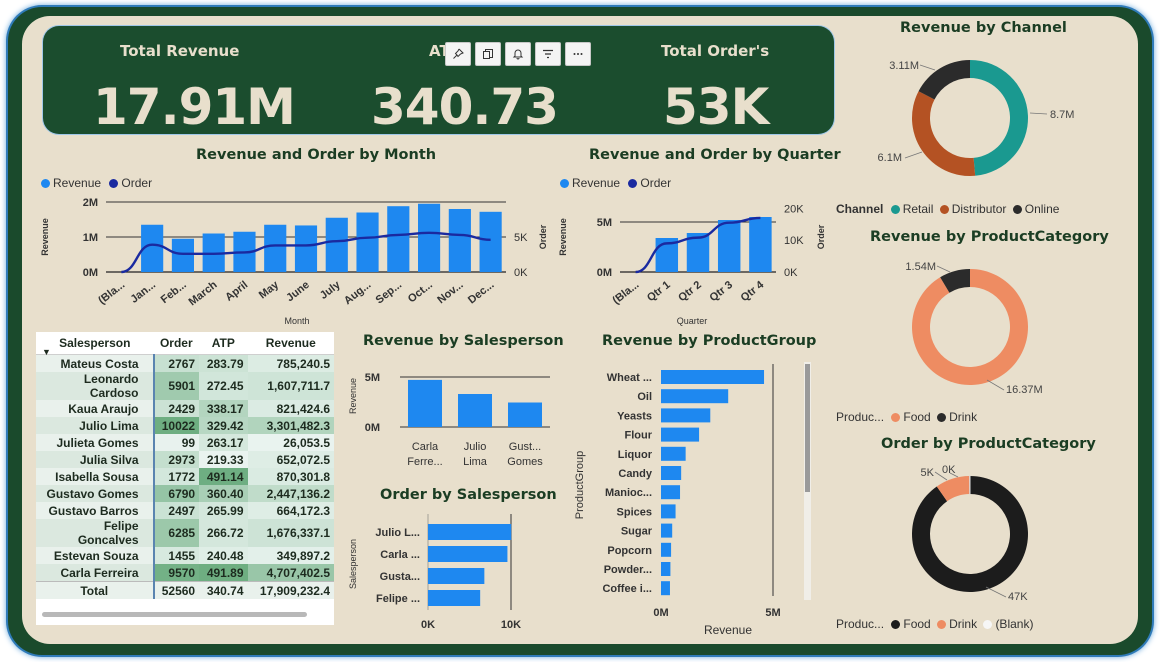 This screenshot has height=662, width=1160. What do you see at coordinates (95, 573) in the screenshot?
I see `cell-salesperson: Carla Ferreira` at bounding box center [95, 573].